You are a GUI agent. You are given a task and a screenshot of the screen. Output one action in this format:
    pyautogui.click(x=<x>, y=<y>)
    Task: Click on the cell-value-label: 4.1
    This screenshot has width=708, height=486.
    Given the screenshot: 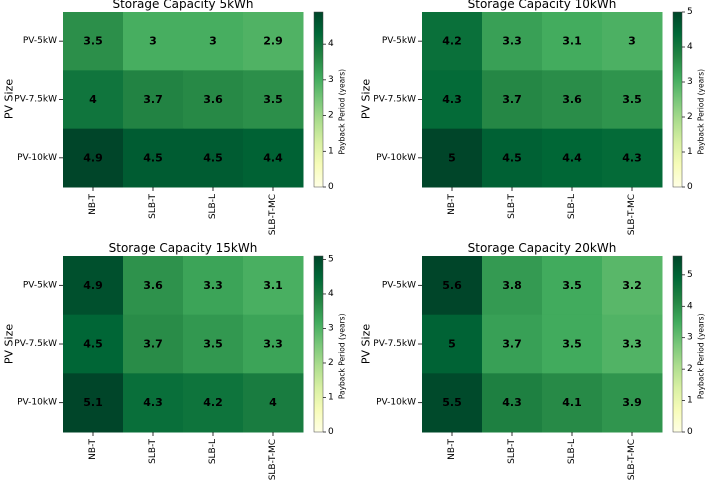 What is the action you would take?
    pyautogui.click(x=572, y=402)
    